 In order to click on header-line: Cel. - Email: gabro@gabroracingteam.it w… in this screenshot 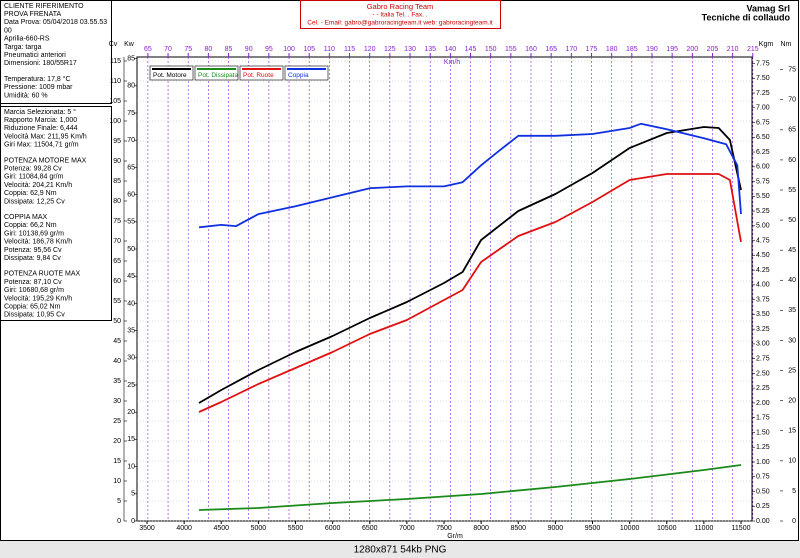, I will do `click(400, 23)`.